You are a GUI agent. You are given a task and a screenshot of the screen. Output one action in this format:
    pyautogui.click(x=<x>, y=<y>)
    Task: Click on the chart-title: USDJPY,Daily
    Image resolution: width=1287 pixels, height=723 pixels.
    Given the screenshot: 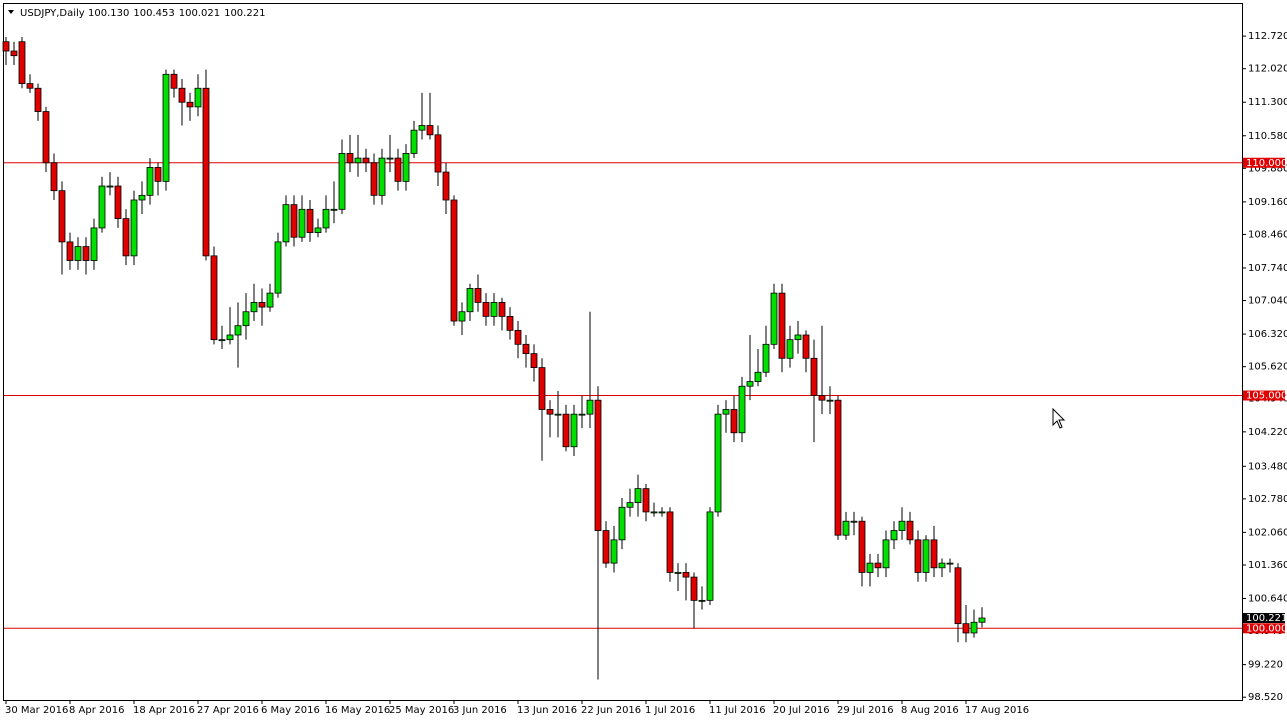 What is the action you would take?
    pyautogui.click(x=52, y=13)
    